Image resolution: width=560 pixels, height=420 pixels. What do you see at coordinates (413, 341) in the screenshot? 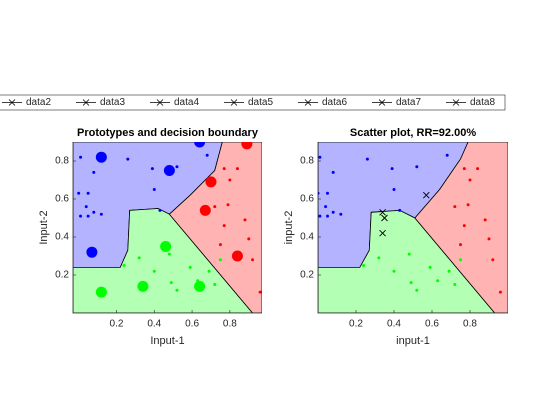
I see `x-axis-label: input-1` at bounding box center [413, 341].